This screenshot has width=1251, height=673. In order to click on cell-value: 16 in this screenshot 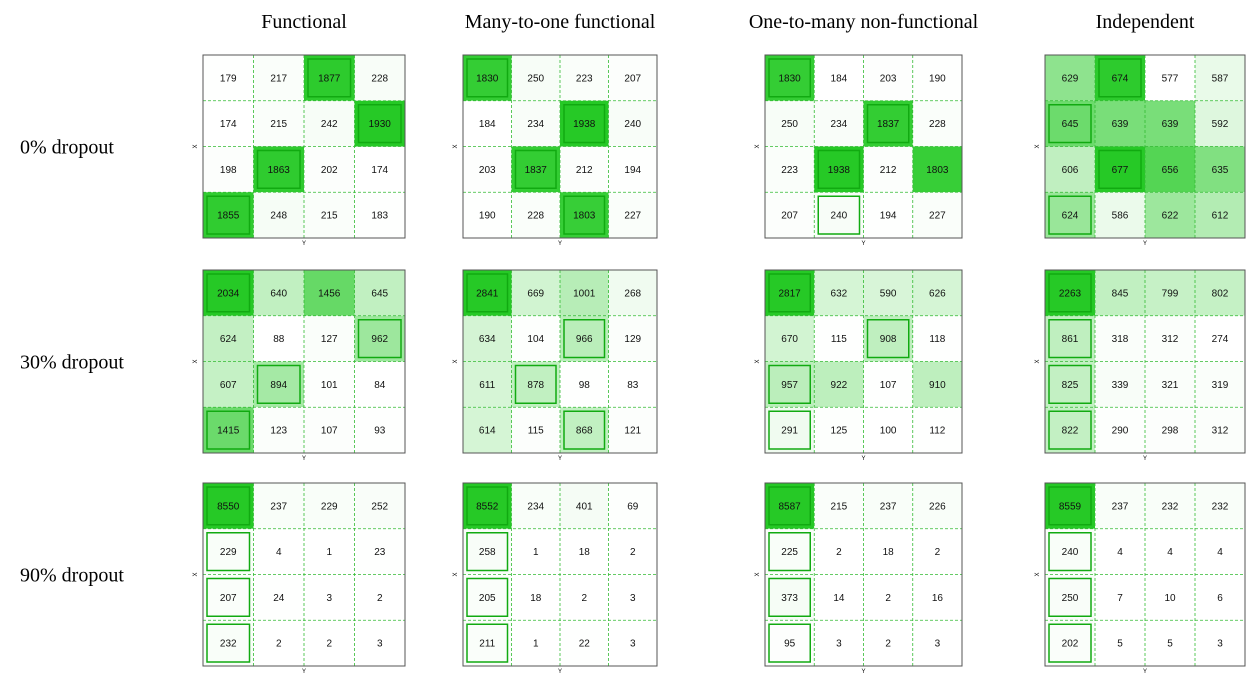, I will do `click(938, 598)`.